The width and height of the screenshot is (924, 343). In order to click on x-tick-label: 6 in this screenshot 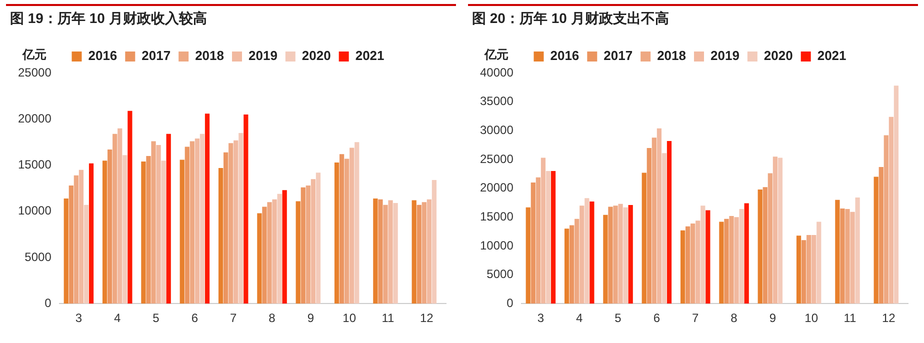, I will do `click(656, 318)`.